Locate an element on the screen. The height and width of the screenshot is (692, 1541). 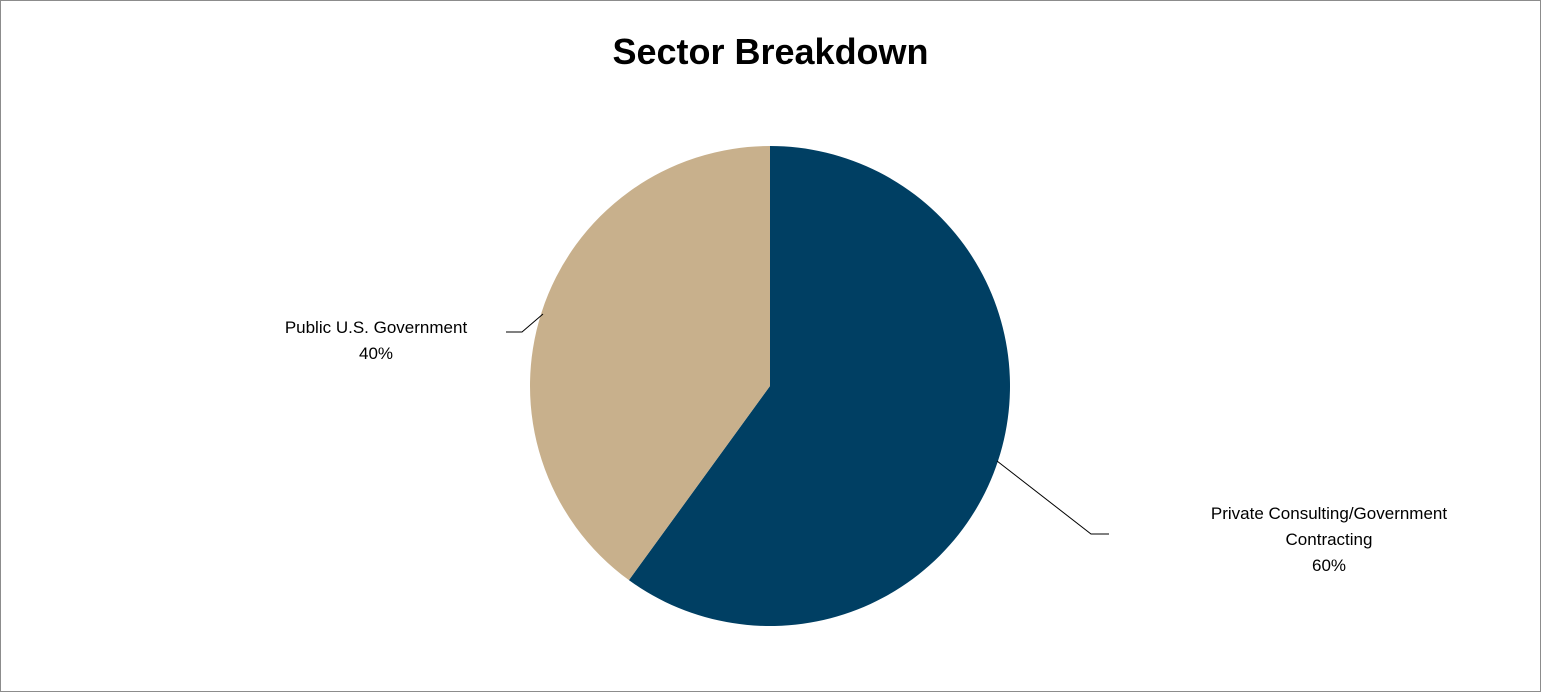
data-label-percent: 60% is located at coordinates (1329, 565).